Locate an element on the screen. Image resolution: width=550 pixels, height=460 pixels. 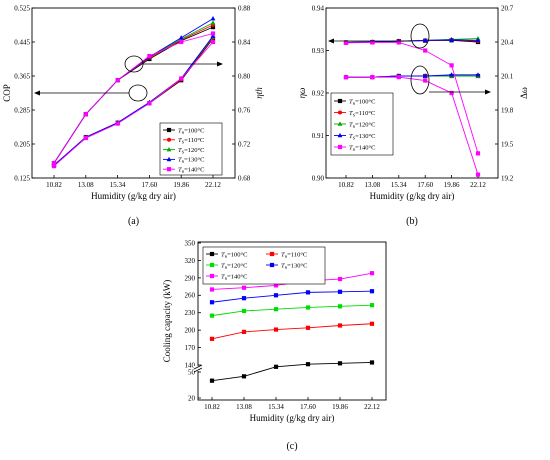
y-tick-label: 0.90 is located at coordinates (318, 178).